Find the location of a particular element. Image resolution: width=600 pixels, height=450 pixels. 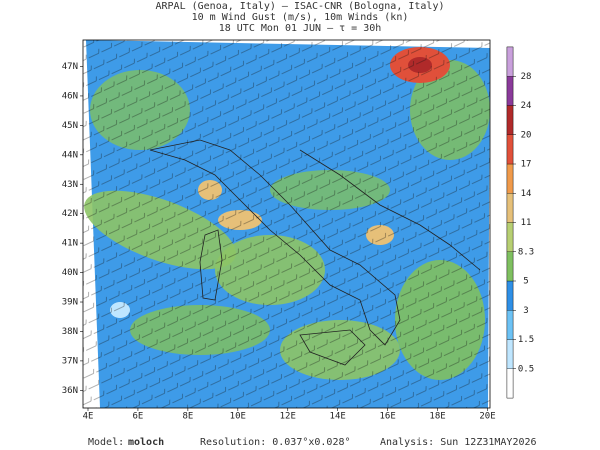

colorbar-label: 24 is located at coordinates (526, 106).